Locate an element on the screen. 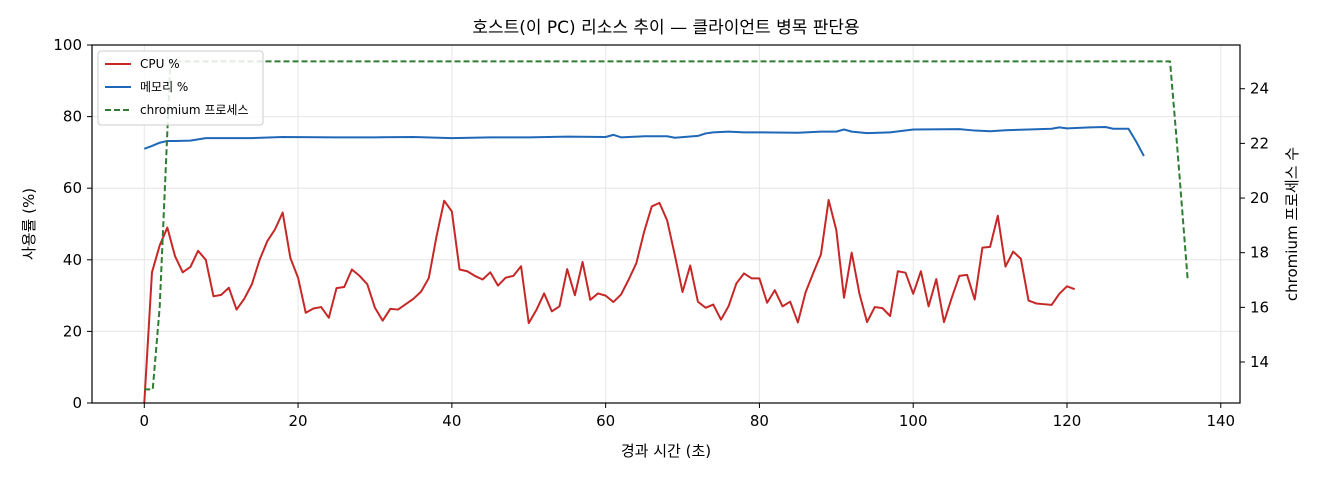 This screenshot has width=1320, height=480. y2-tick-label: 20 is located at coordinates (1259, 198).